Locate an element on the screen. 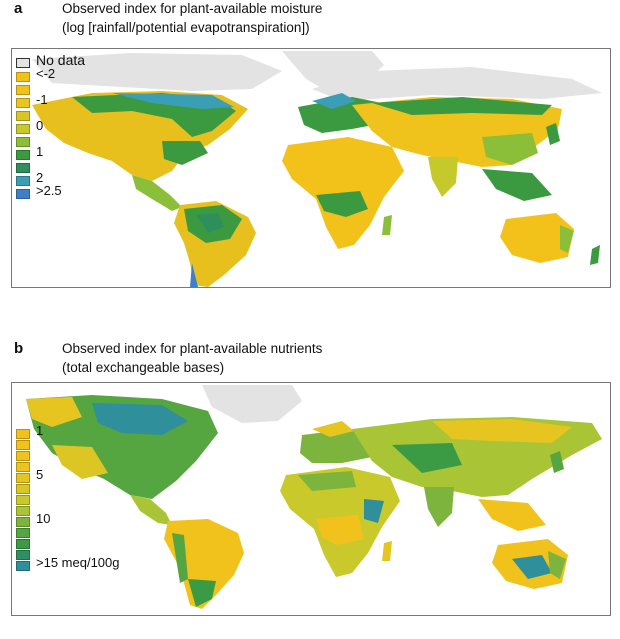  new-zealand is located at coordinates (595, 255).